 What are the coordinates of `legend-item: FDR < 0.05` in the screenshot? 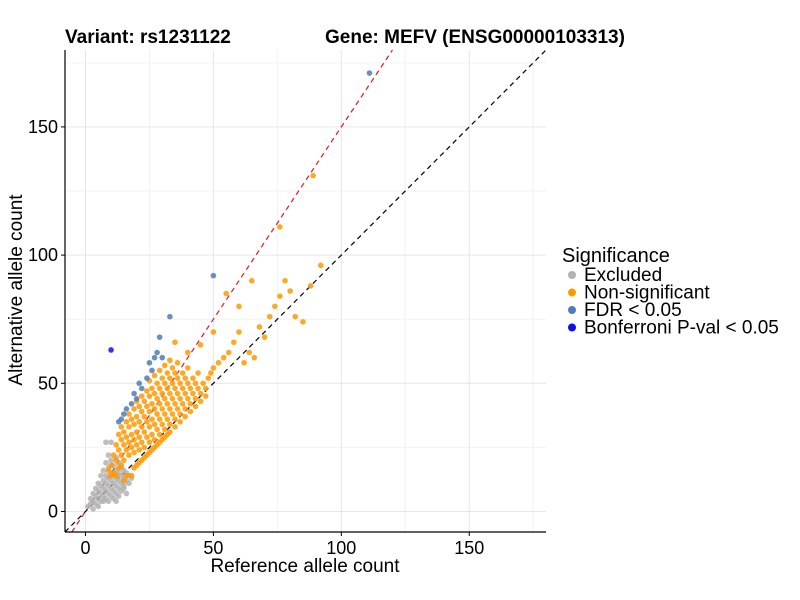 It's located at (625, 310).